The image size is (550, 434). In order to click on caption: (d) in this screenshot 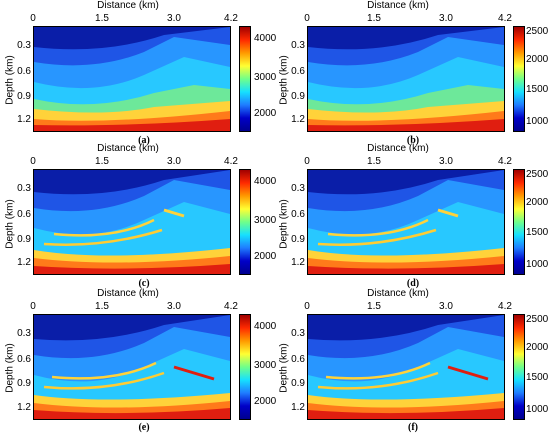, I will do `click(413, 283)`.